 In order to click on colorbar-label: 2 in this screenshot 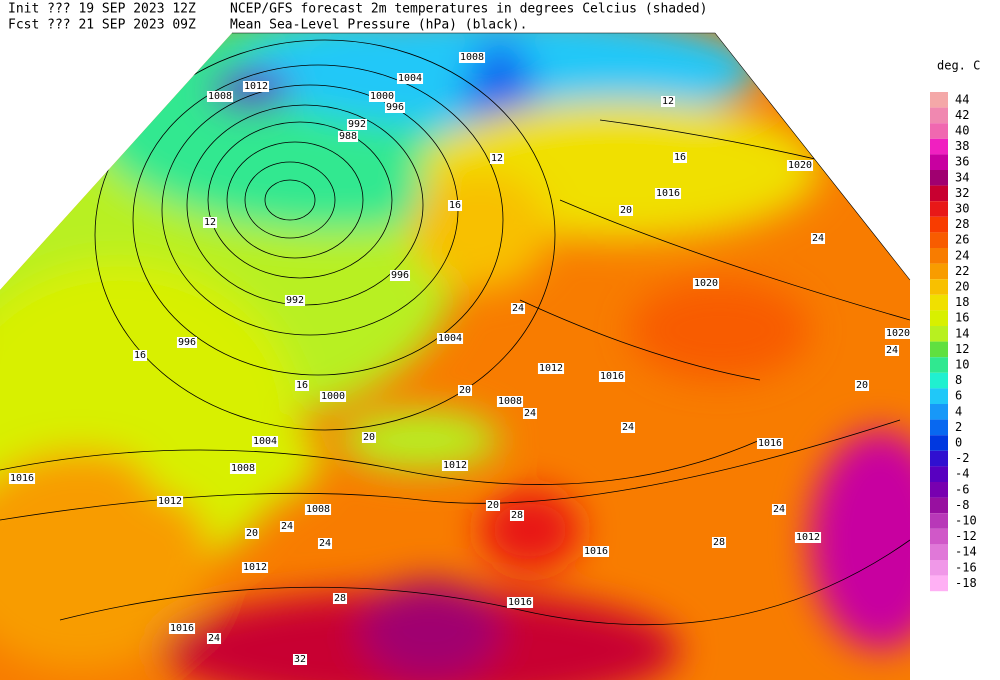, I will do `click(958, 427)`.